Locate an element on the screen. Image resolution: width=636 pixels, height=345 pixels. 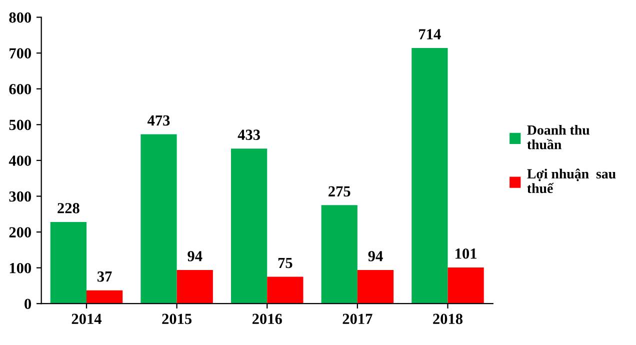
y-tick-label: 400 is located at coordinates (20, 161).